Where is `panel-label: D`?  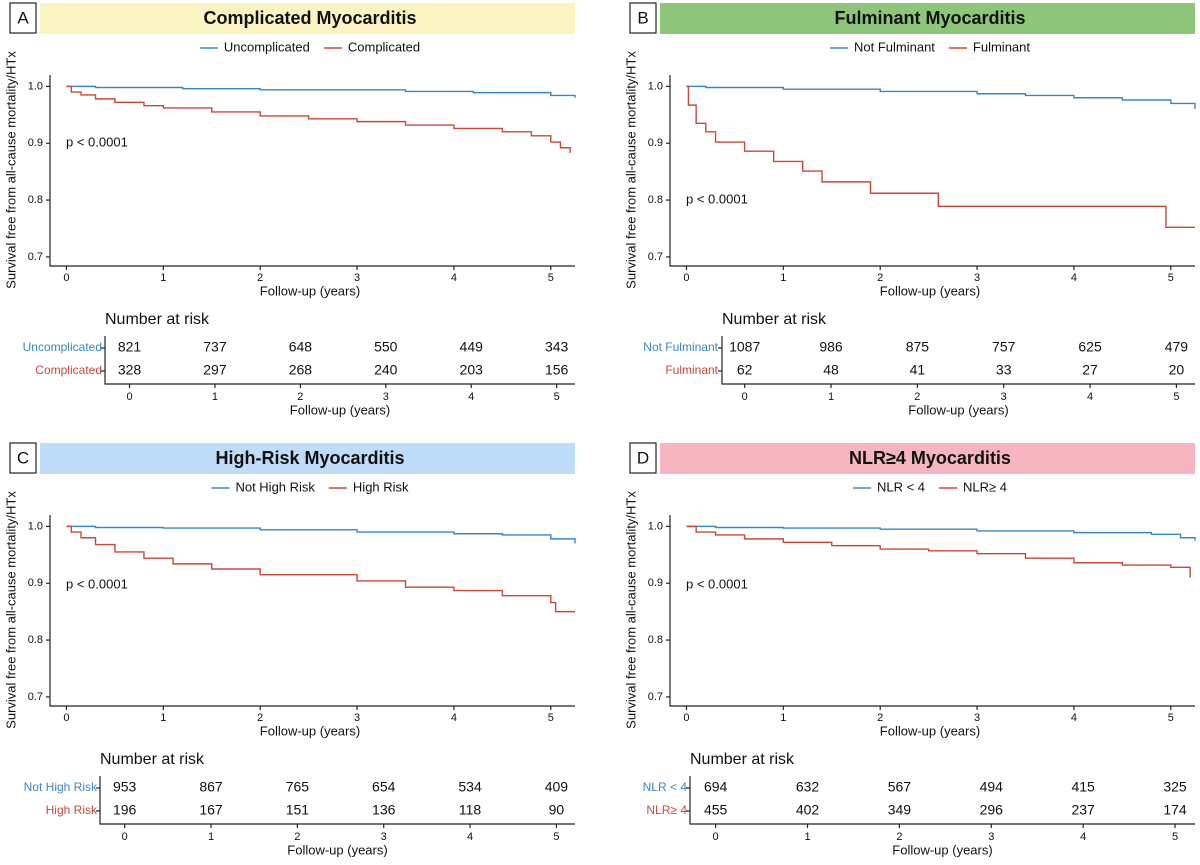 panel-label: D is located at coordinates (643, 457).